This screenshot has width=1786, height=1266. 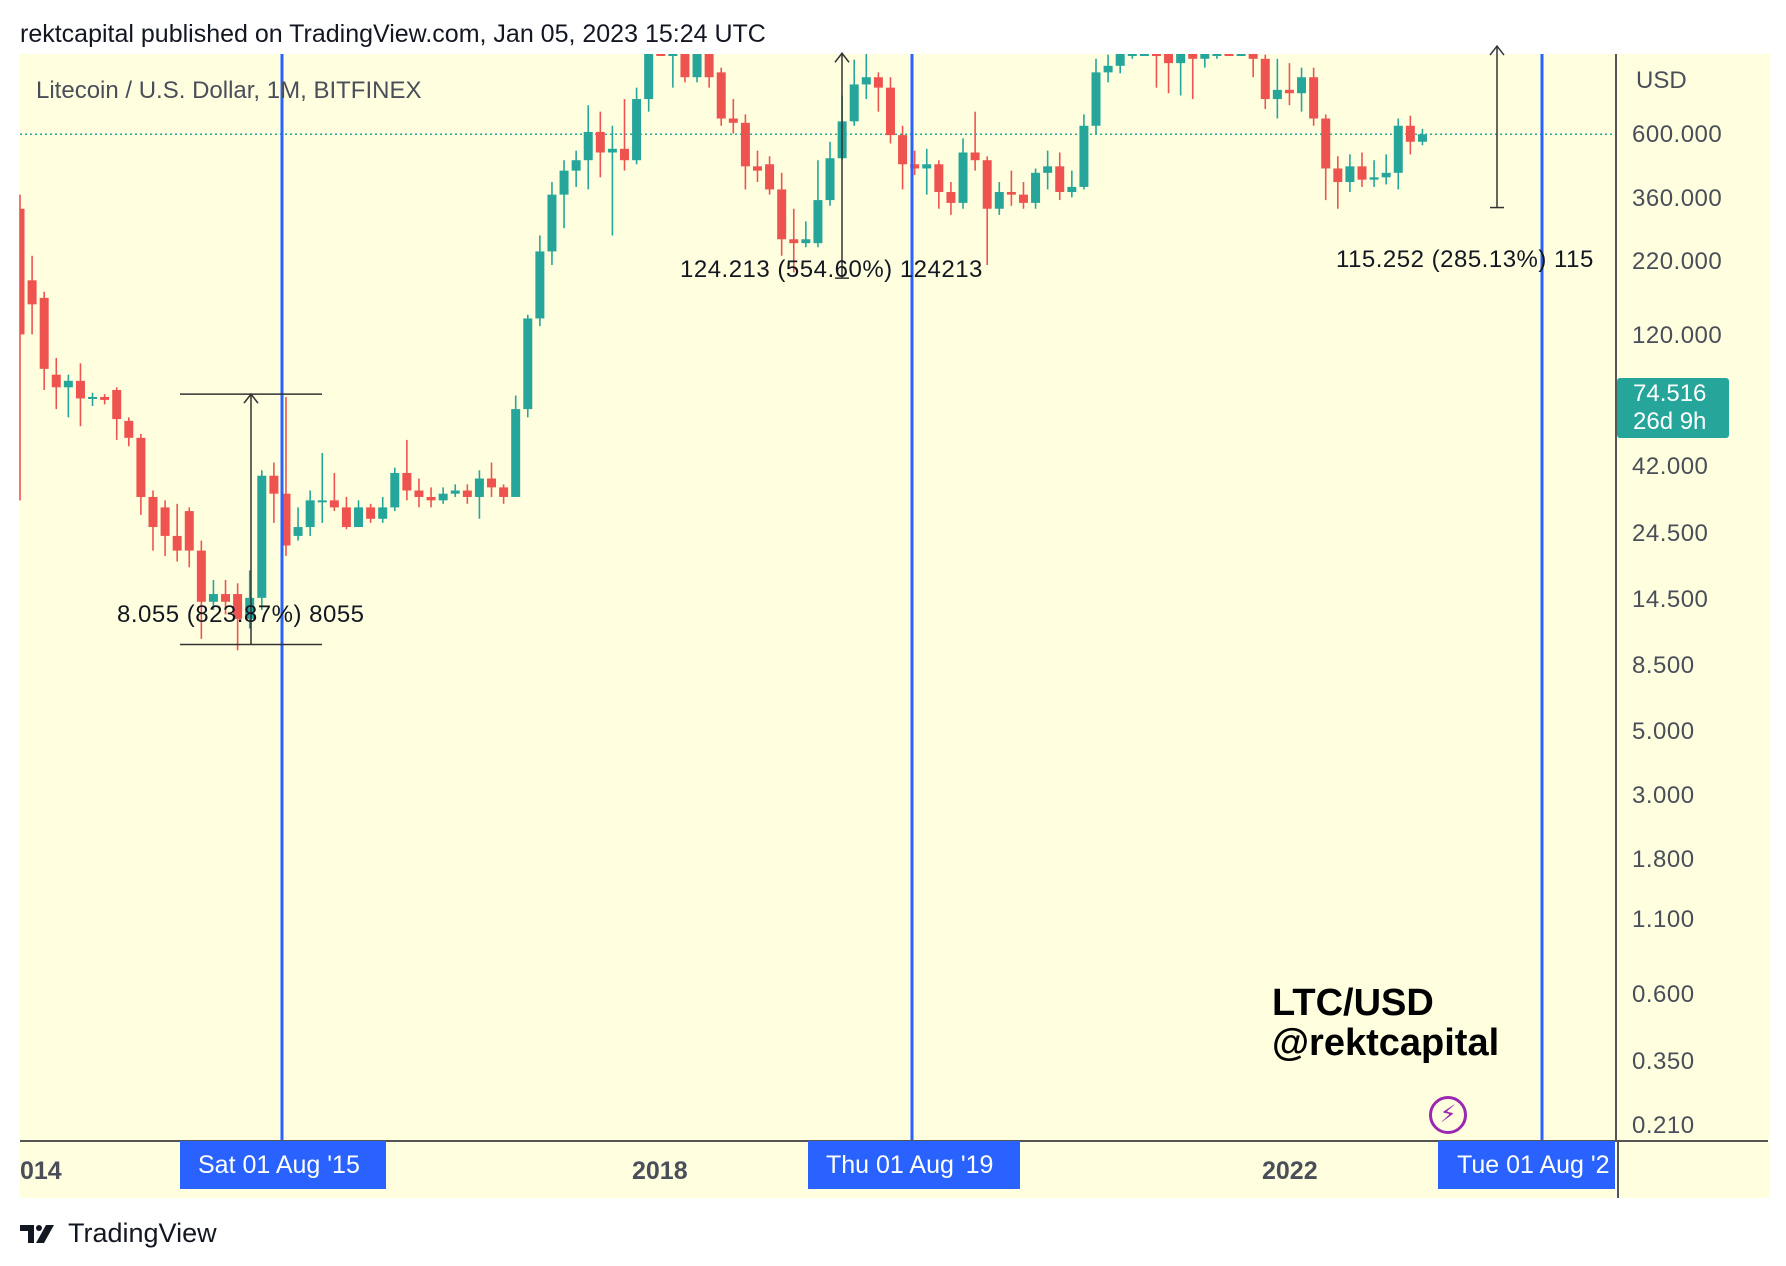 What do you see at coordinates (1670, 599) in the screenshot?
I see `price-tick: 14.500` at bounding box center [1670, 599].